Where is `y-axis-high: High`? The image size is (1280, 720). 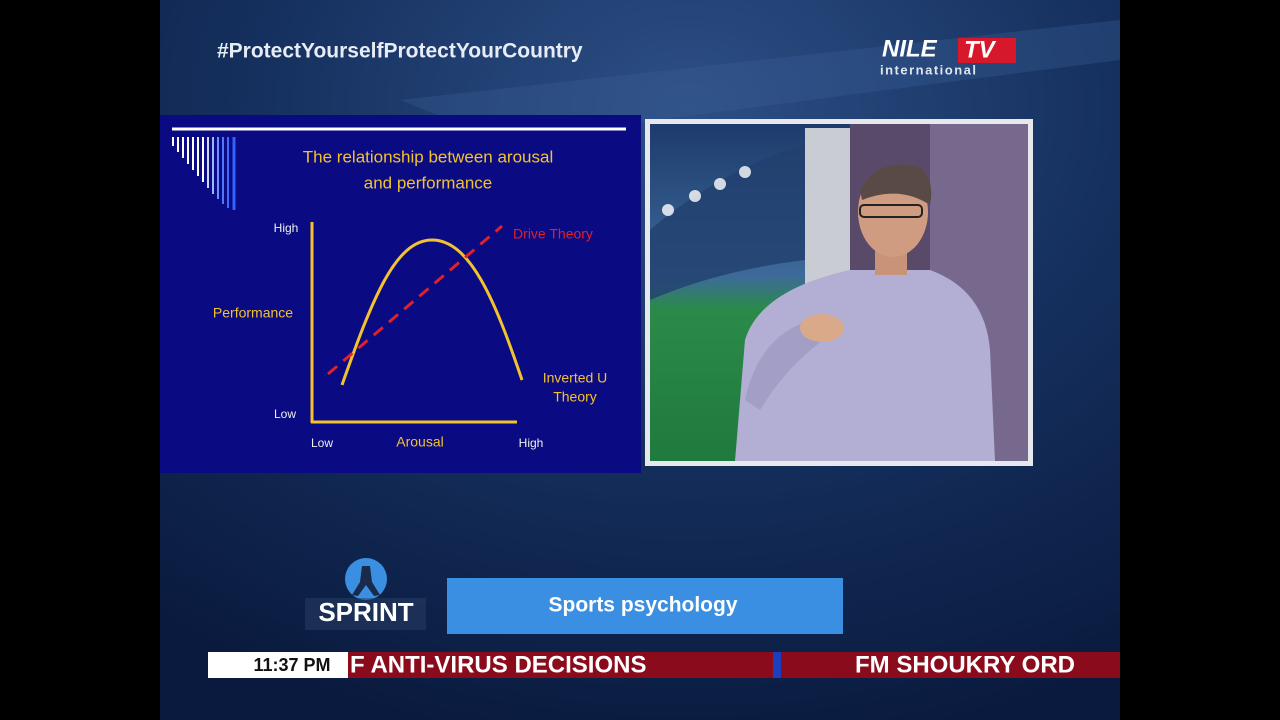 y-axis-high: High is located at coordinates (286, 228).